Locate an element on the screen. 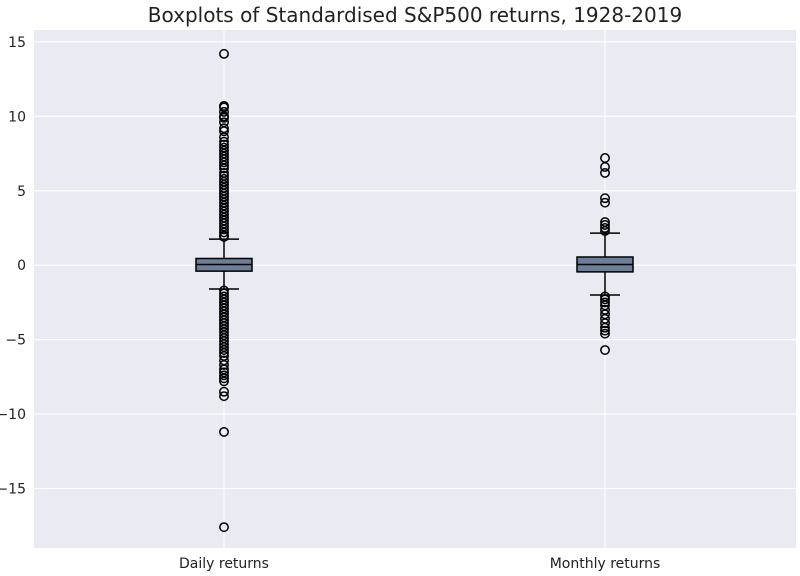 The width and height of the screenshot is (800, 576). y-tick-label: −5 is located at coordinates (15, 341).